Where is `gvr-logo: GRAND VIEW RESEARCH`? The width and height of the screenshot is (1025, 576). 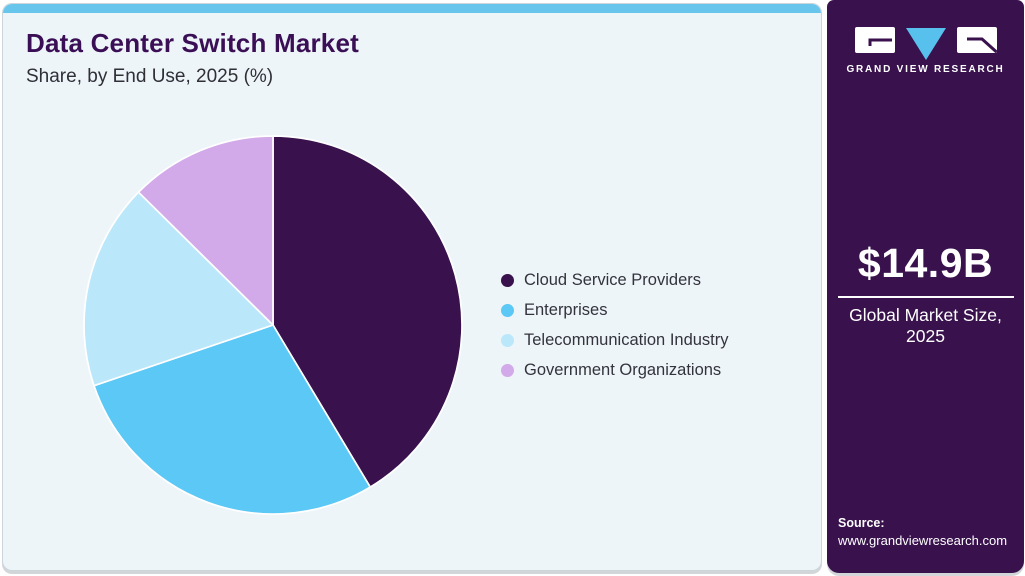
gvr-logo: GRAND VIEW RESEARCH is located at coordinates (925, 51).